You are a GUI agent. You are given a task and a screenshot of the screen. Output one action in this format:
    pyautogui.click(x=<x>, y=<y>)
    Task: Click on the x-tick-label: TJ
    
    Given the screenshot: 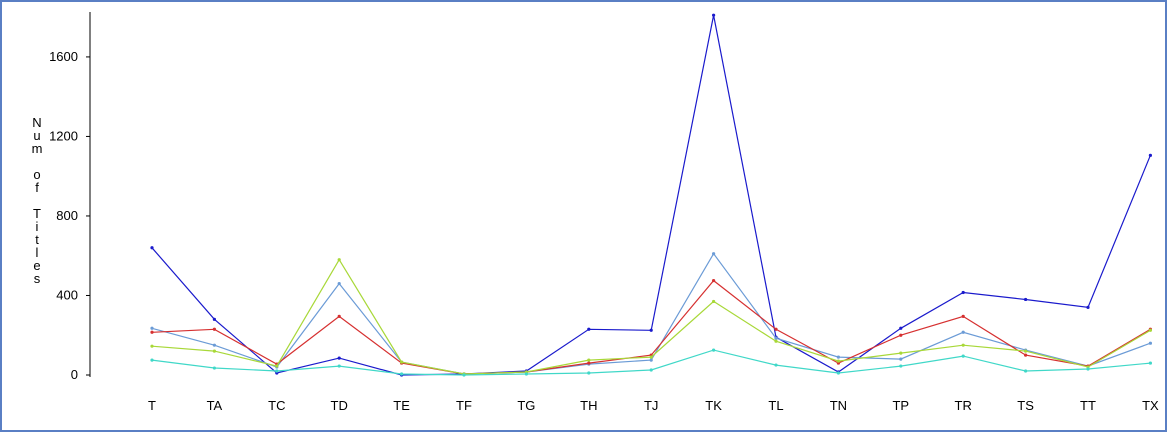 What is the action you would take?
    pyautogui.click(x=651, y=405)
    